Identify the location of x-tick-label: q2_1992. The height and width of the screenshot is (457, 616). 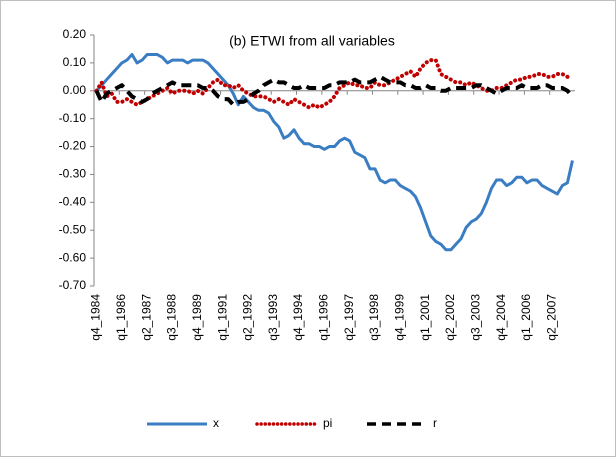
(248, 317).